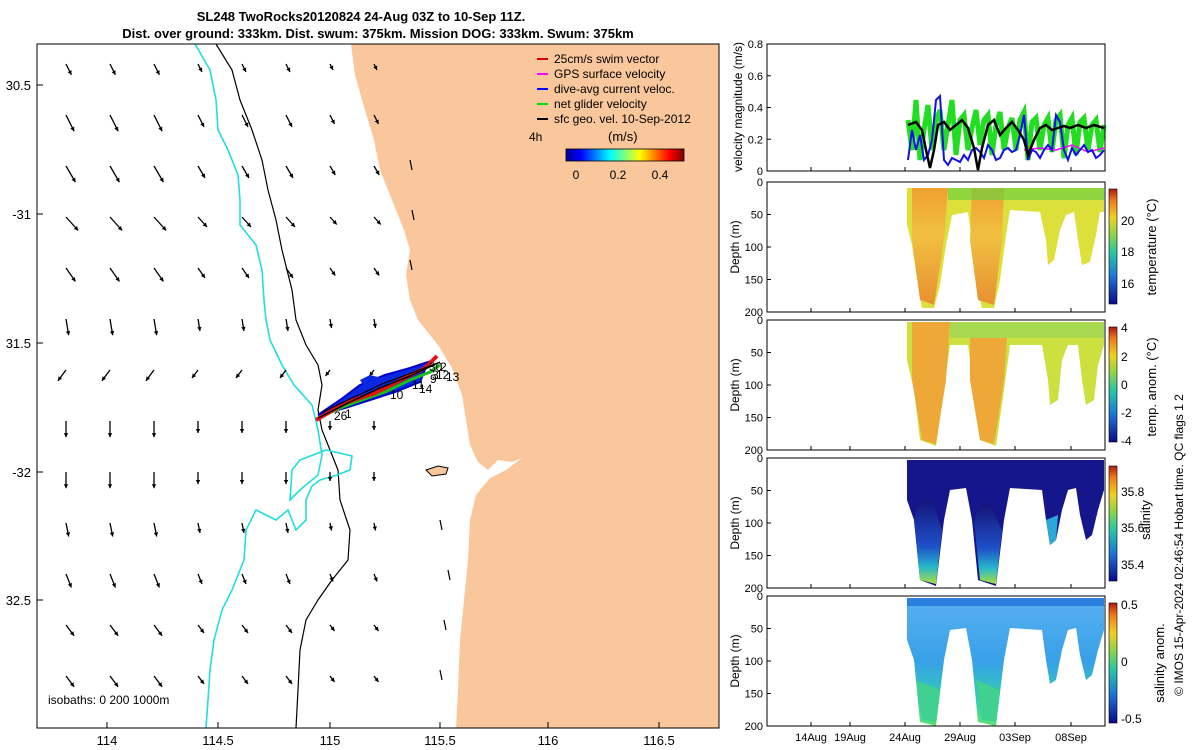 This screenshot has height=750, width=1200. I want to click on temperature-y-ticks: 0 50 100 150 200, so click(758, 248).